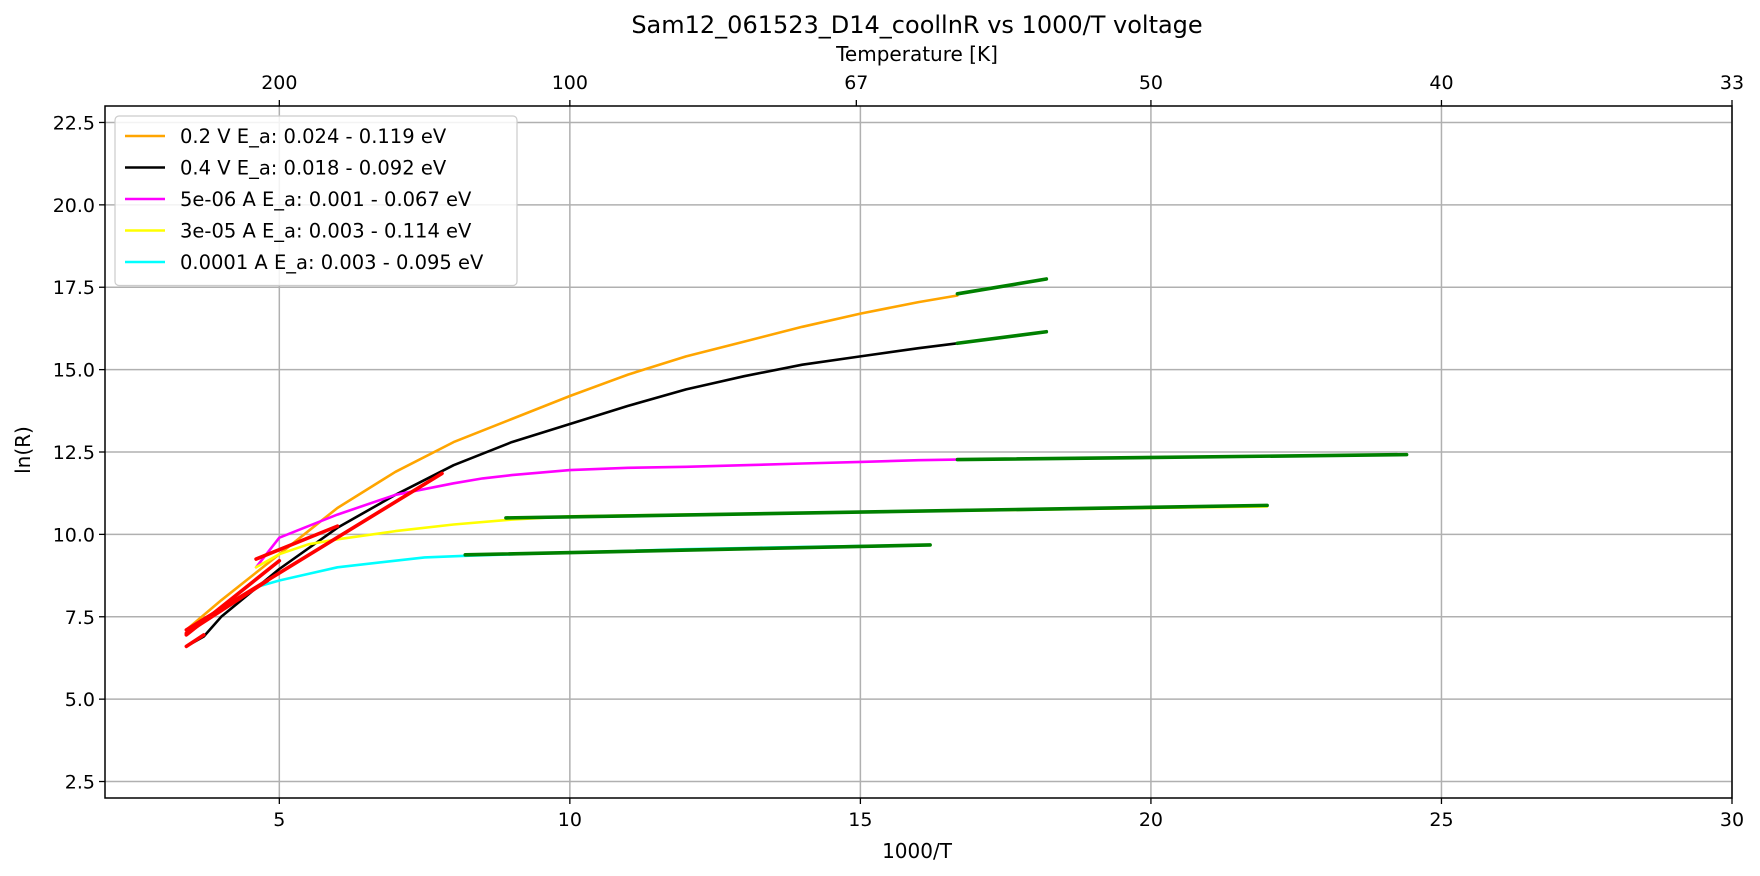 The width and height of the screenshot is (1760, 876). What do you see at coordinates (856, 83) in the screenshot?
I see `top-tick-label: 67` at bounding box center [856, 83].